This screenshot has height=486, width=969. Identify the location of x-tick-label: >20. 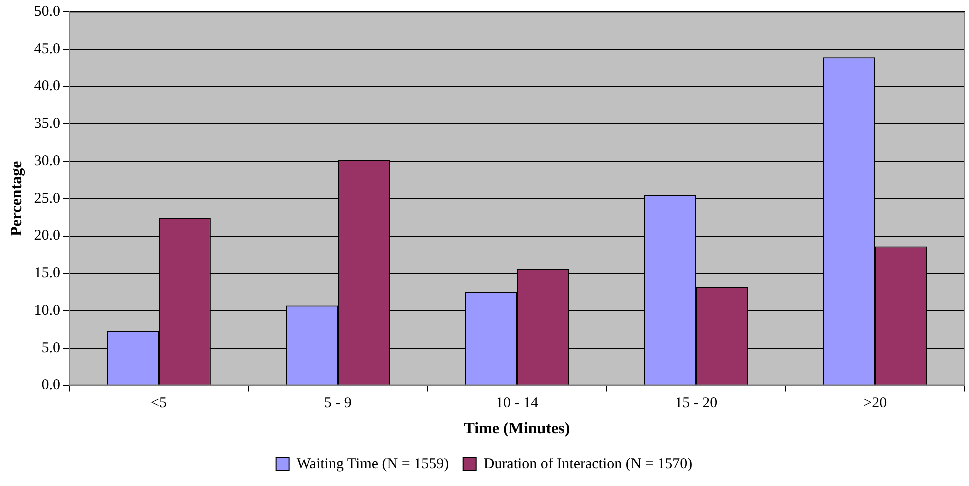
(876, 404).